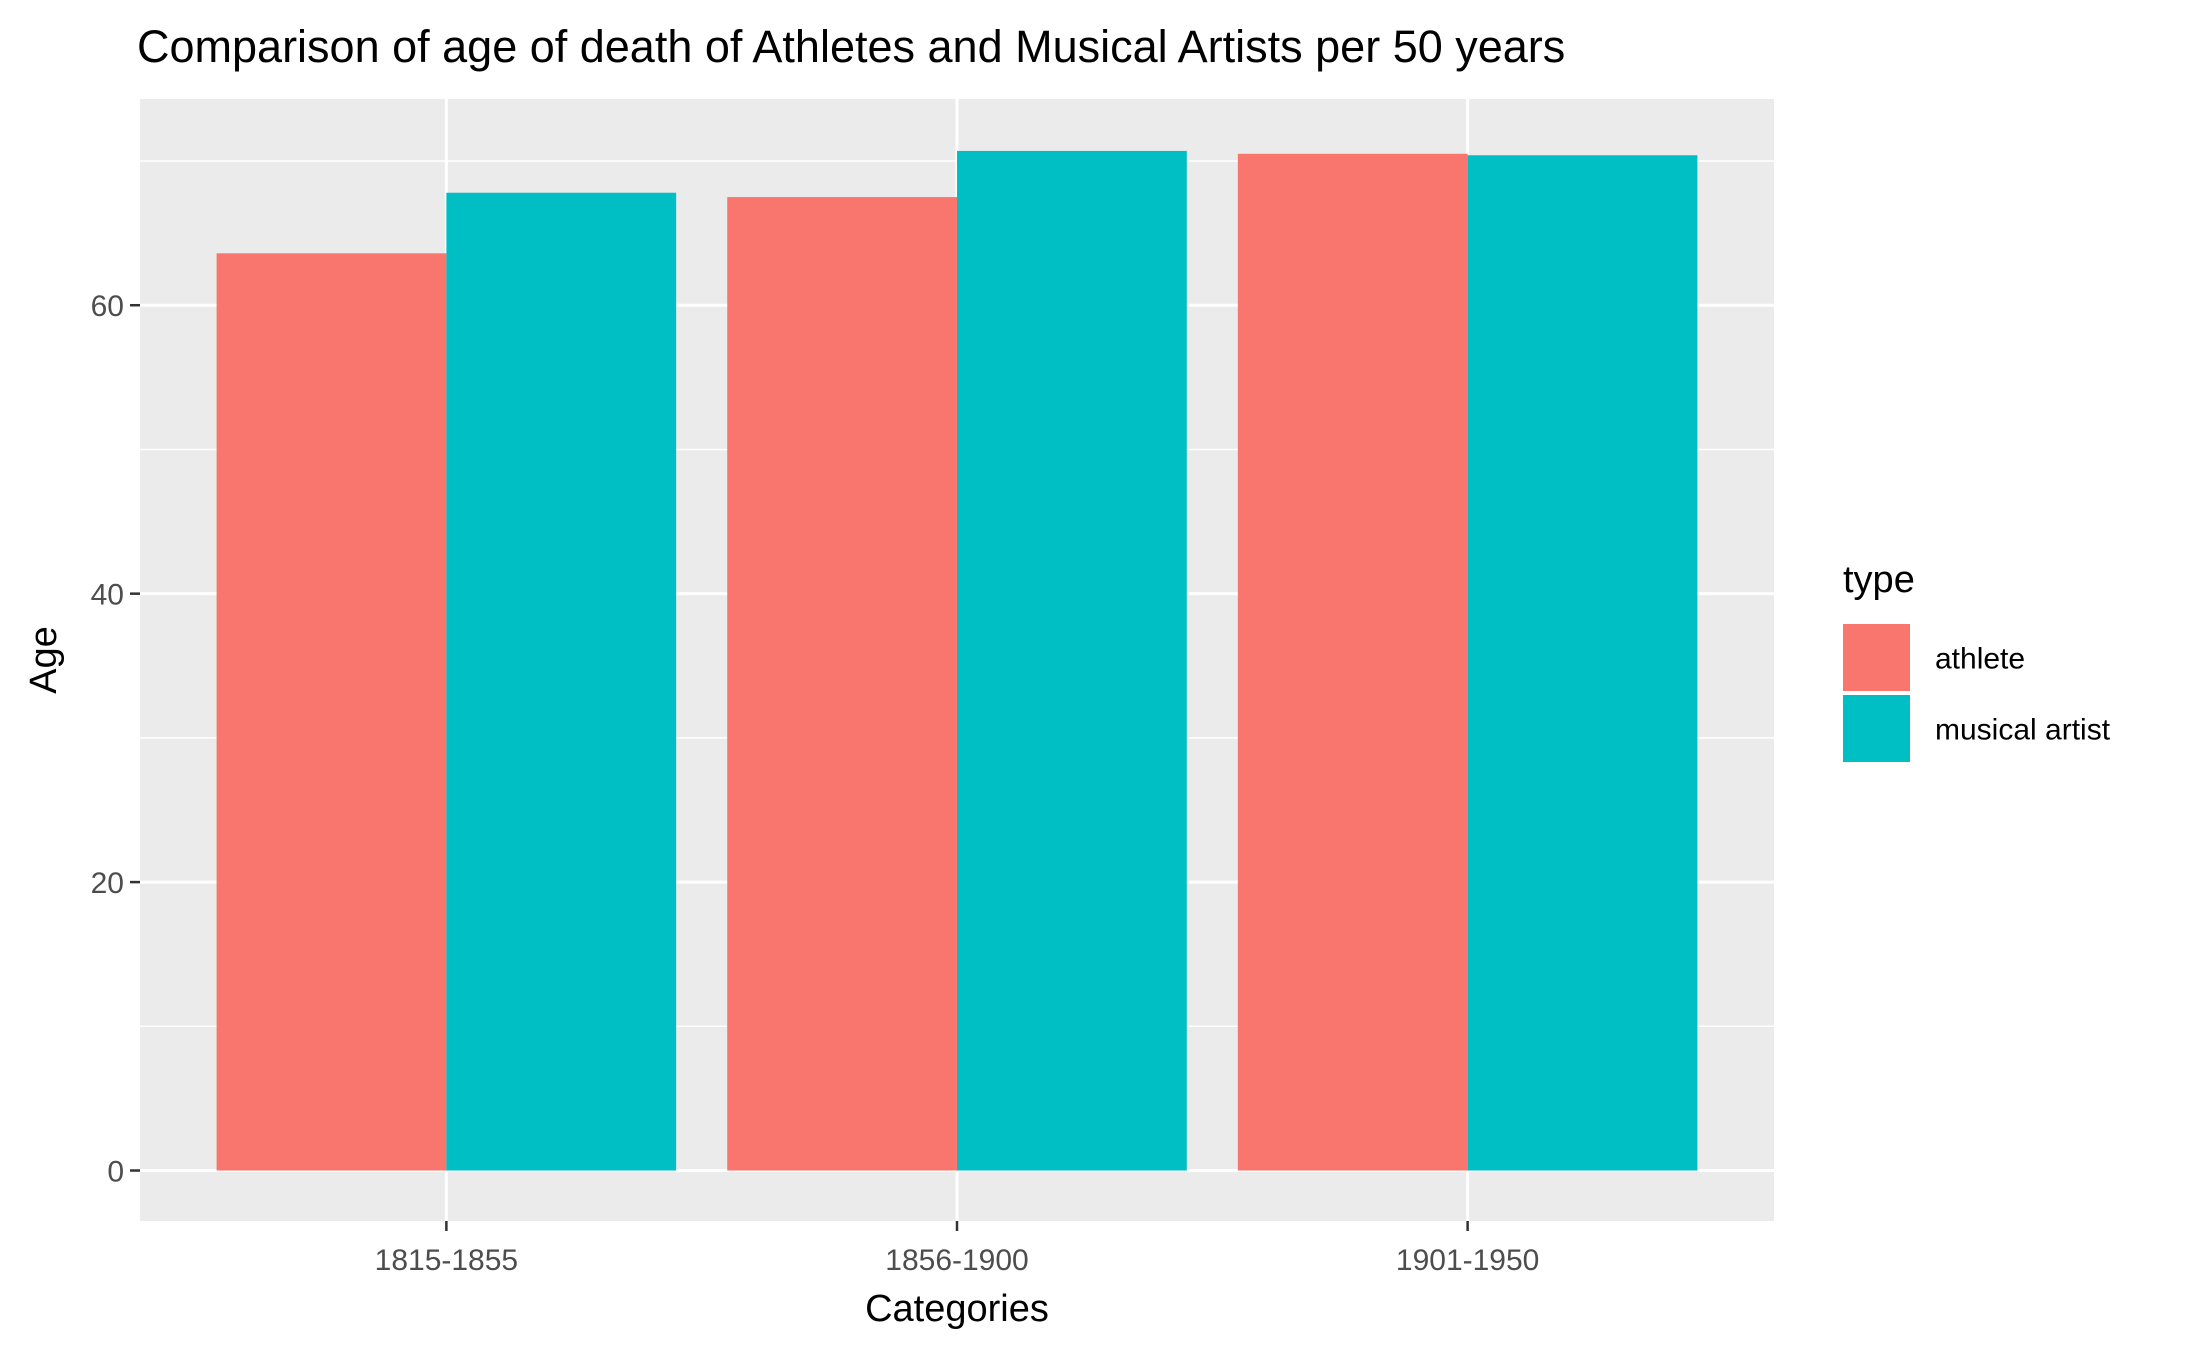 The width and height of the screenshot is (2187, 1350). What do you see at coordinates (1582, 663) in the screenshot?
I see `bar-musical-artist-1901-1950` at bounding box center [1582, 663].